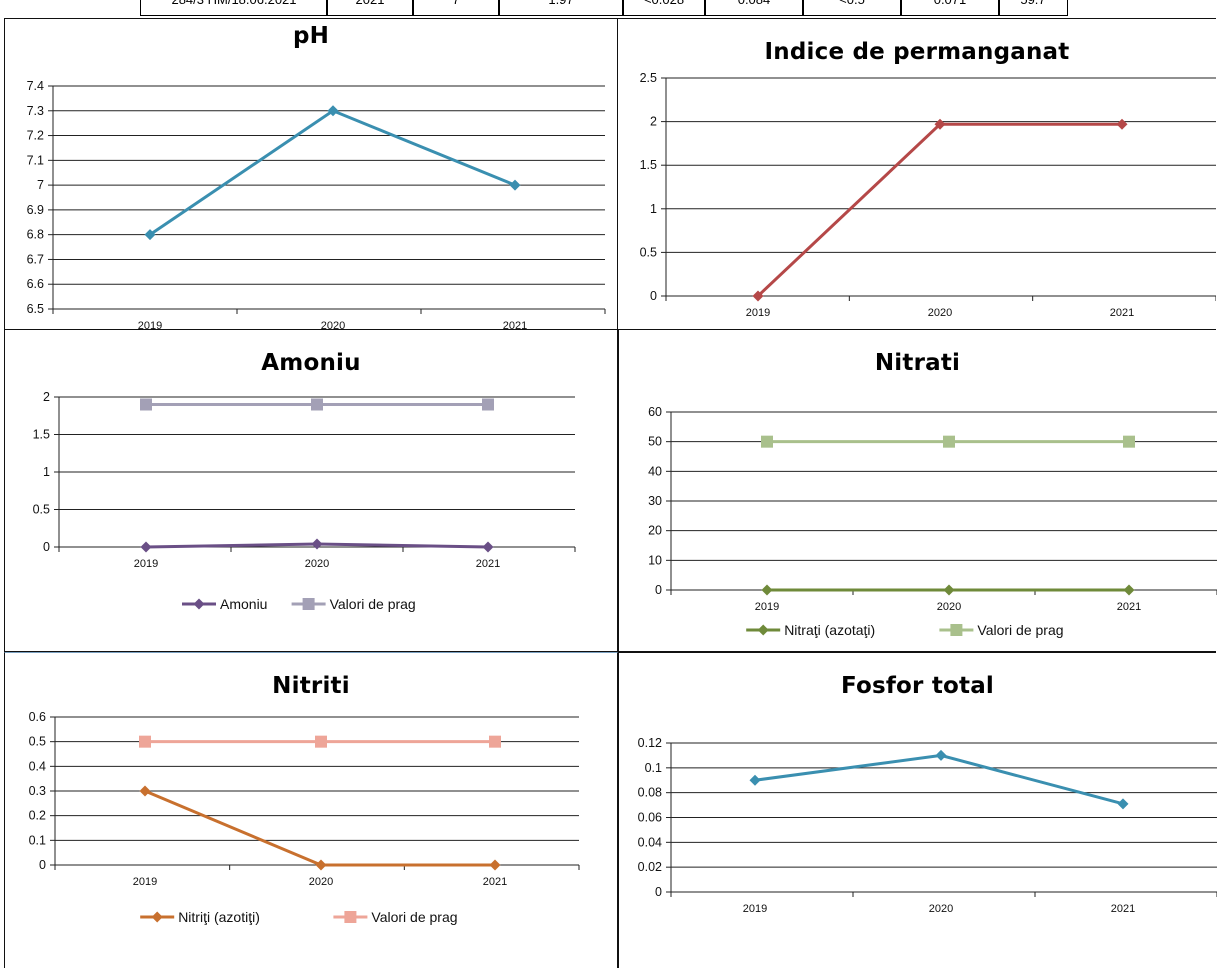  What do you see at coordinates (650, 867) in the screenshot?
I see `y-tick-label: 0.02` at bounding box center [650, 867].